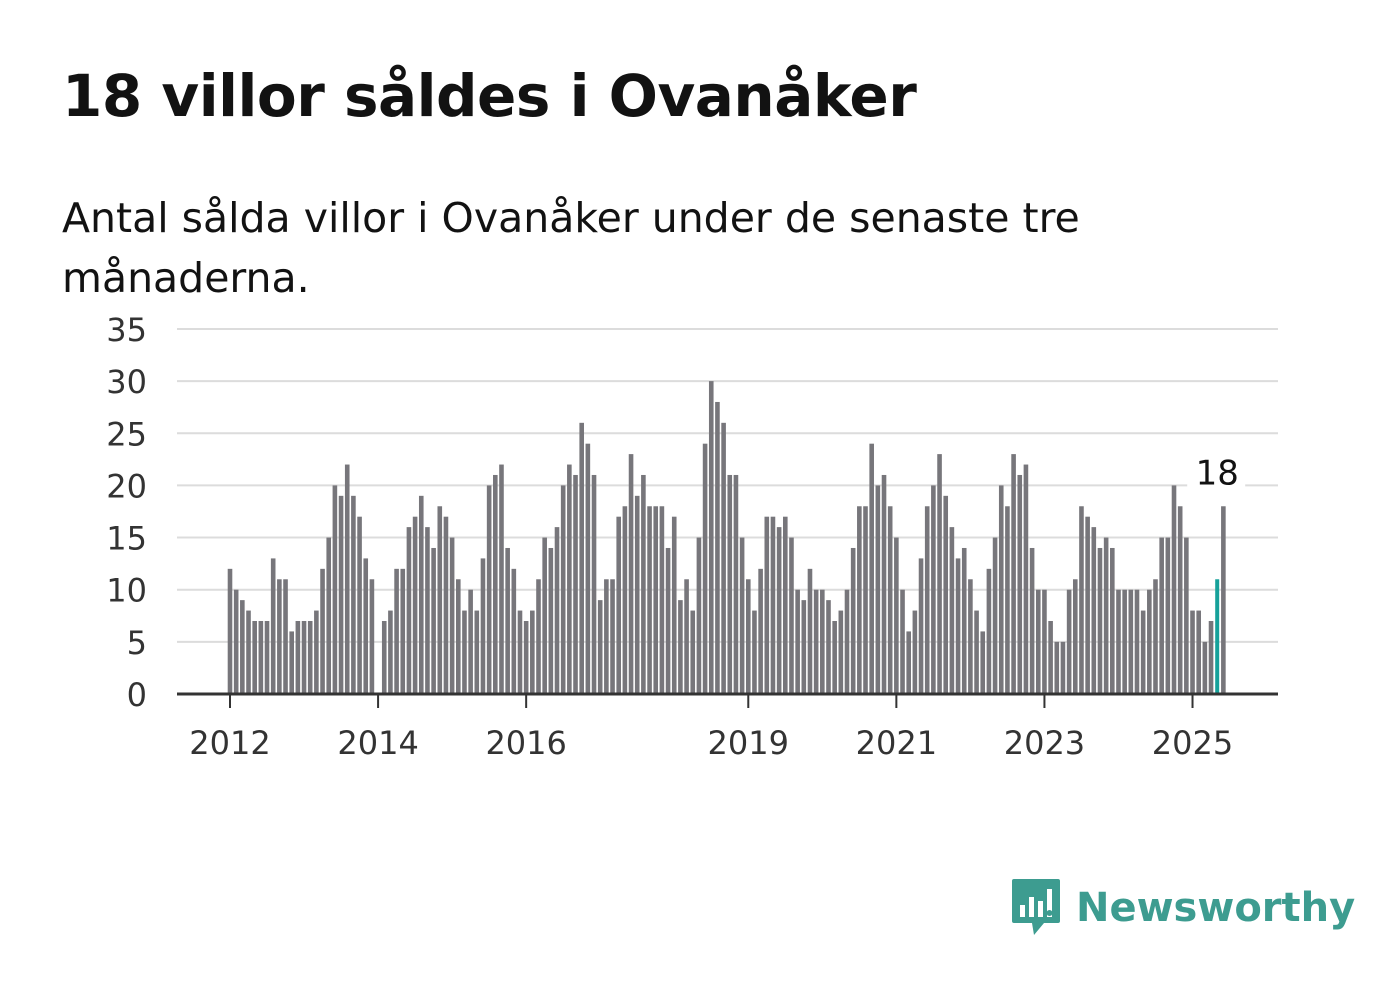  What do you see at coordinates (137, 695) in the screenshot?
I see `y-tick-label: 0` at bounding box center [137, 695].